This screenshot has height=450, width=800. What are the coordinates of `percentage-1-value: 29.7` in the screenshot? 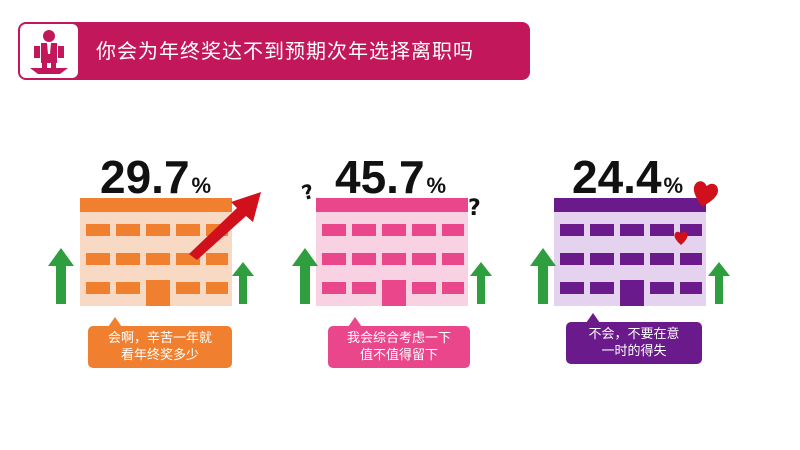 It's located at (145, 177).